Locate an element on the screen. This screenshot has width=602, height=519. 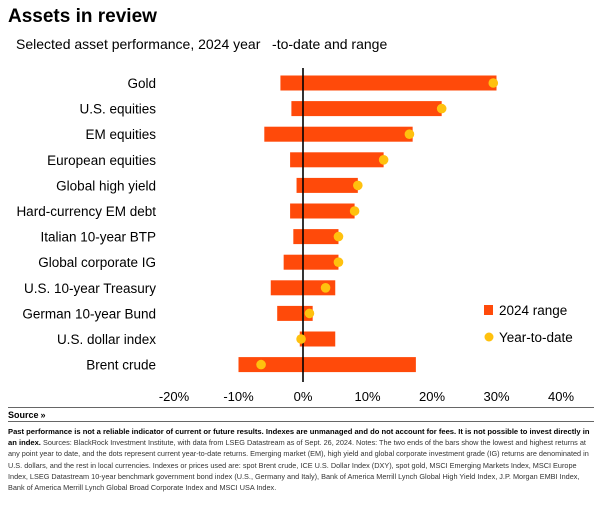
category-label: U.S. equities is located at coordinates (117, 109).